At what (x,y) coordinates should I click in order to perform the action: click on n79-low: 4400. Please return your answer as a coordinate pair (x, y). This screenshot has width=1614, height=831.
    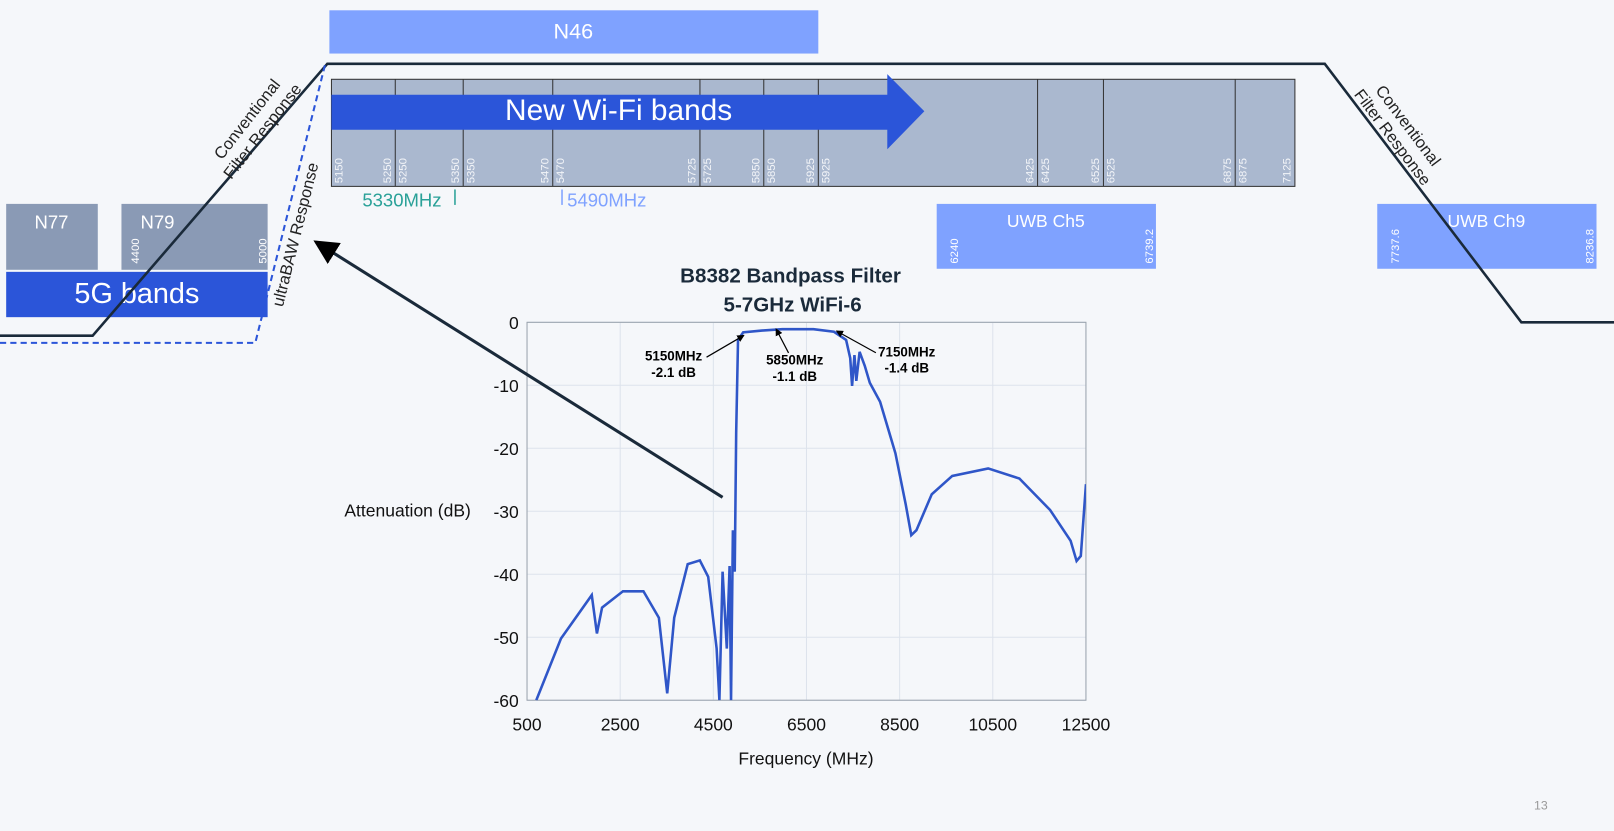
    Looking at the image, I should click on (136, 250).